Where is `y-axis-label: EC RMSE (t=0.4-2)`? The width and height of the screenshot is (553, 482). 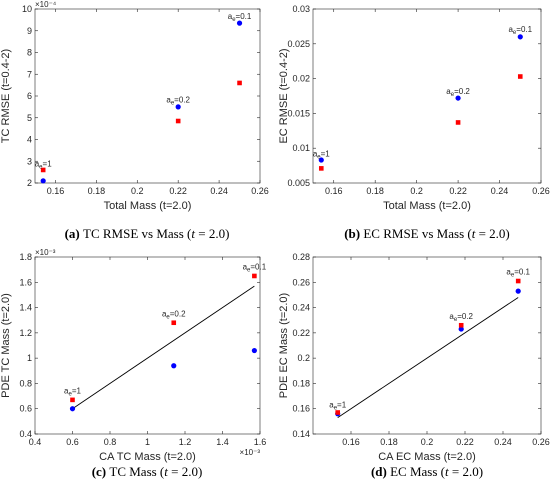 y-axis-label: EC RMSE (t=0.4-2) is located at coordinates (284, 95).